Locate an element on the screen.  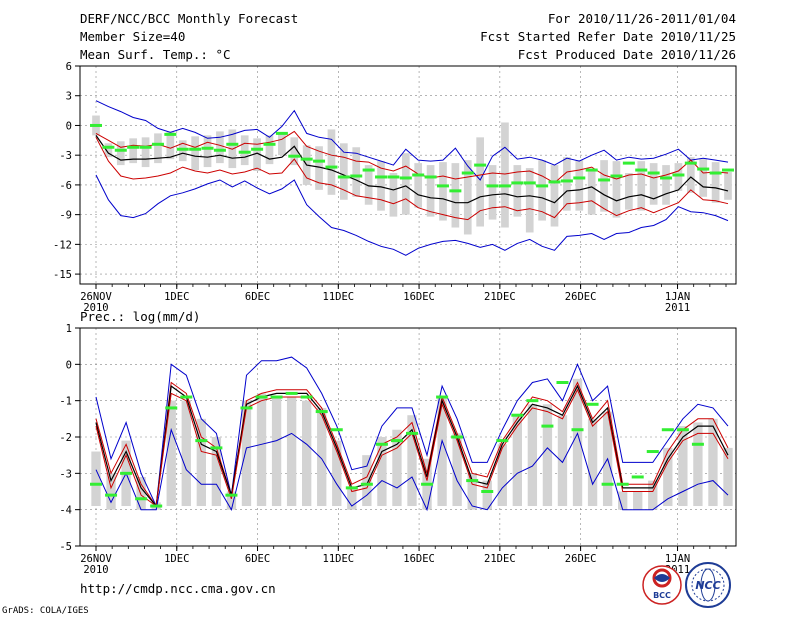
ncc-logo-text: NCC is located at coordinates (707, 585).